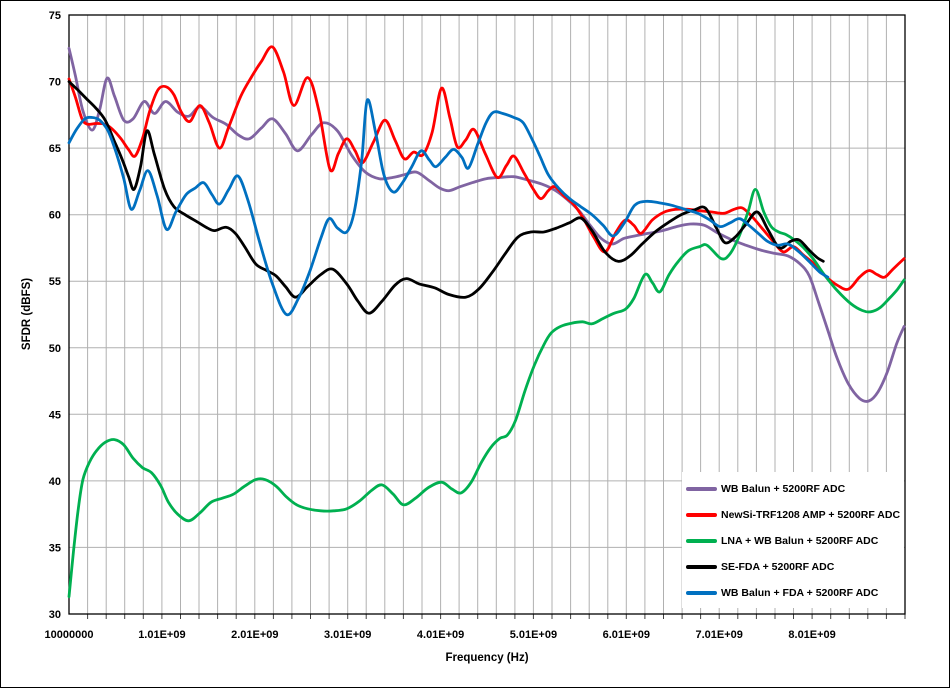 This screenshot has width=950, height=688. What do you see at coordinates (783, 489) in the screenshot?
I see `legend-label: WB Balun + 5200RF ADC` at bounding box center [783, 489].